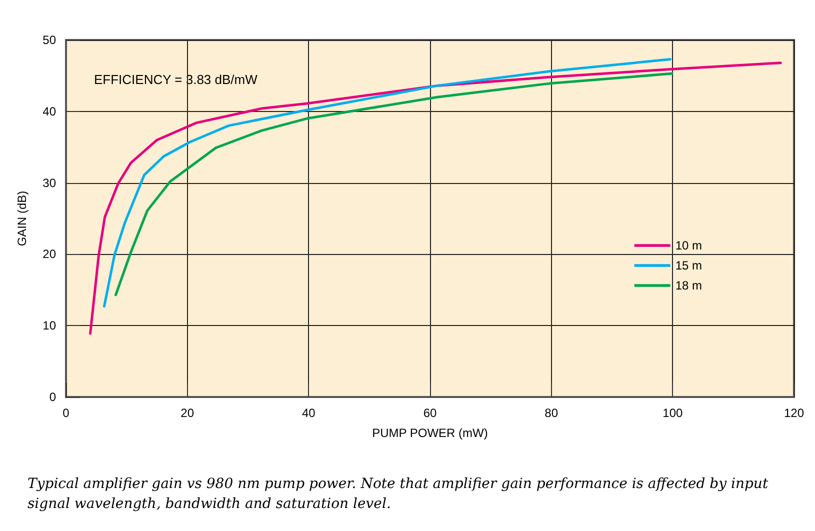  What do you see at coordinates (794, 413) in the screenshot?
I see `x-tick-label: 120` at bounding box center [794, 413].